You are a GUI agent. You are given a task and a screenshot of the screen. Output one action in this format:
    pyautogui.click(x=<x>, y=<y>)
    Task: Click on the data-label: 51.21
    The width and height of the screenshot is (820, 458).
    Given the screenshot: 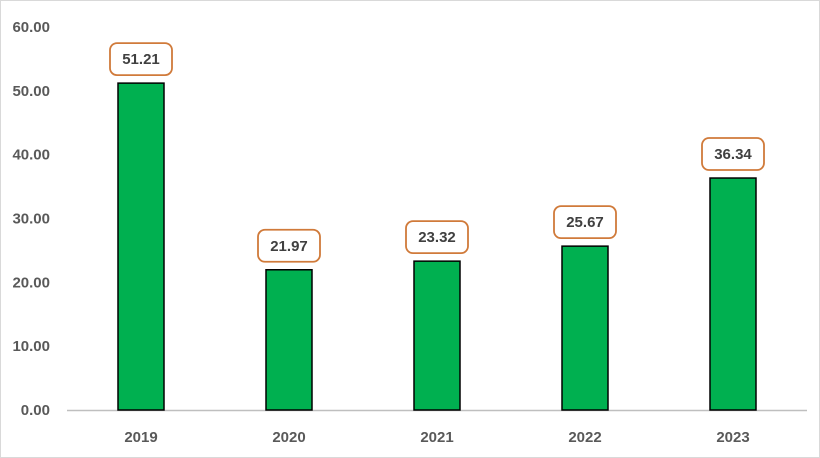 What is the action you would take?
    pyautogui.click(x=141, y=59)
    